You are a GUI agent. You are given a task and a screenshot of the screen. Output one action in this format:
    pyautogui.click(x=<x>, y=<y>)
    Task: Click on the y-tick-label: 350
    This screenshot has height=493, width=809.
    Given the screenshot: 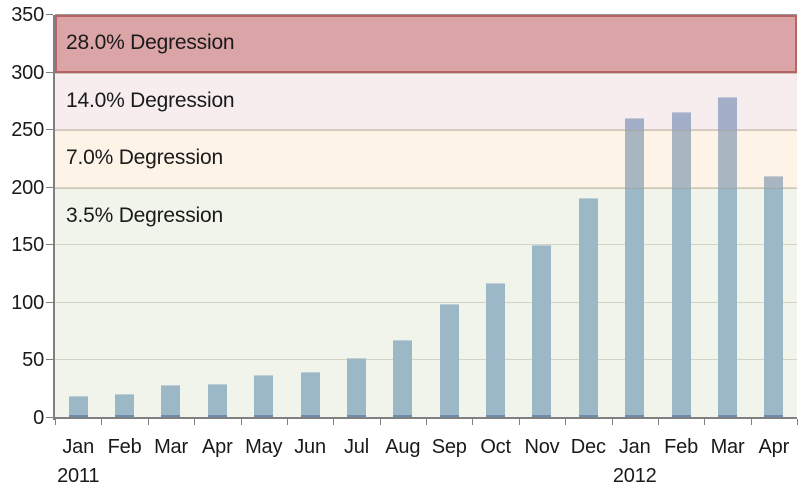 What is the action you would take?
    pyautogui.click(x=27, y=15)
    